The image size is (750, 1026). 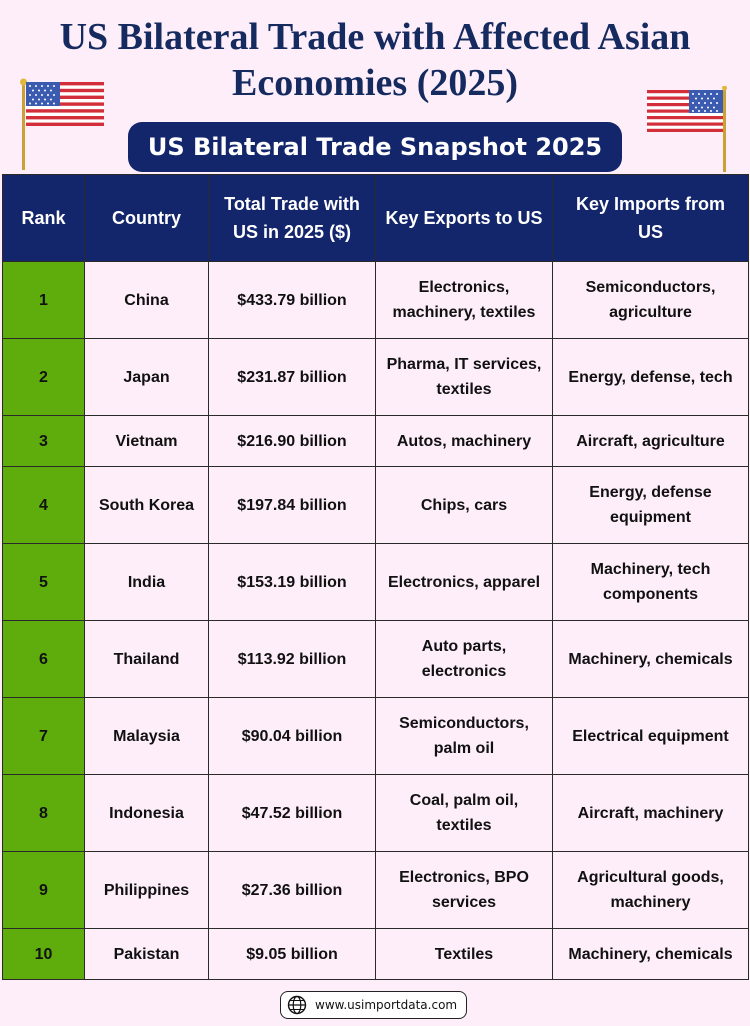 What do you see at coordinates (43, 659) in the screenshot?
I see `rank-cell: 6` at bounding box center [43, 659].